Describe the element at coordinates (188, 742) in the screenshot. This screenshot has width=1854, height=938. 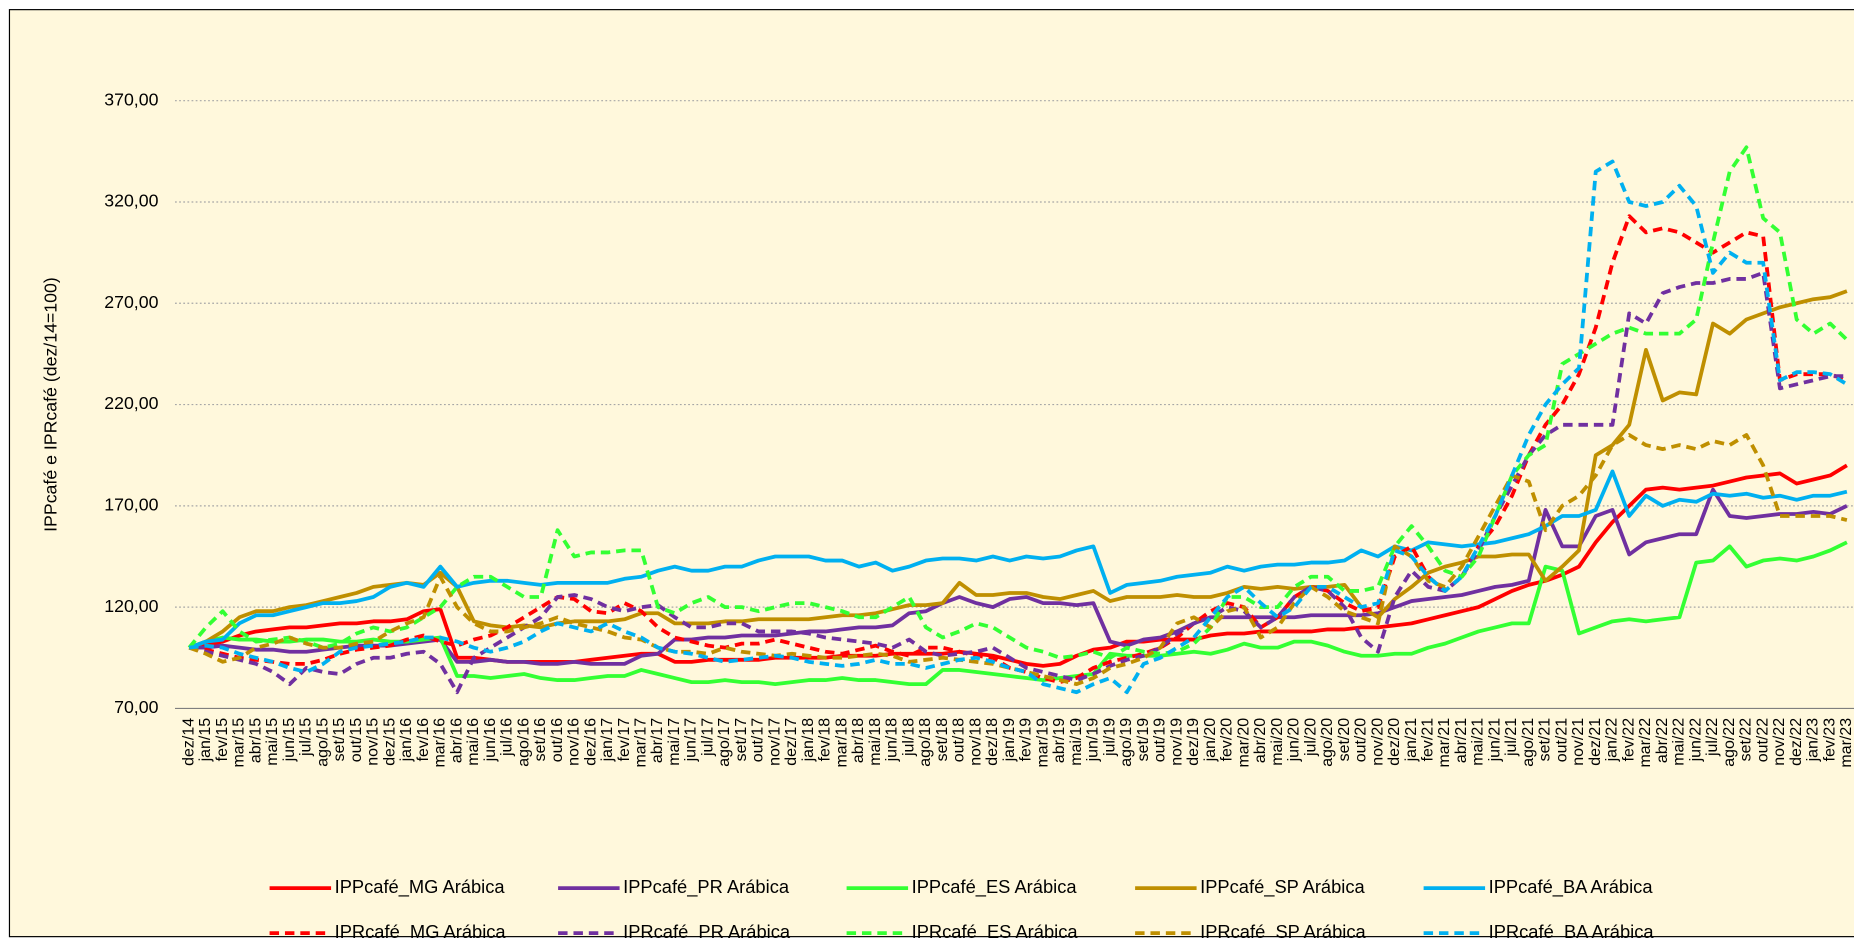
I see `x-tick-label: dez/14` at that location.